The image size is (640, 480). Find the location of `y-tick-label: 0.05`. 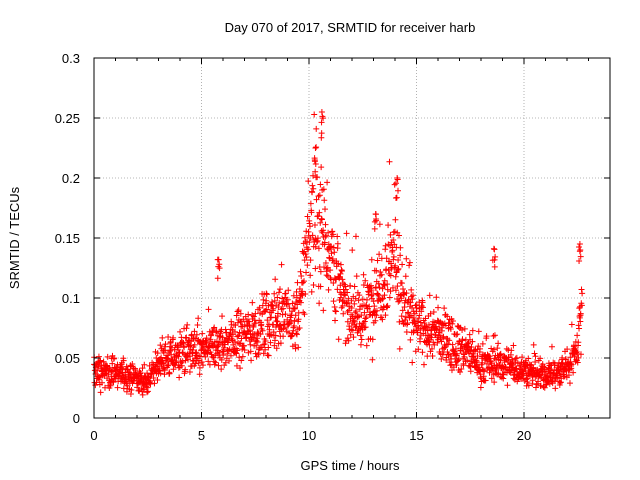

y-tick-label: 0.05 is located at coordinates (67, 358).